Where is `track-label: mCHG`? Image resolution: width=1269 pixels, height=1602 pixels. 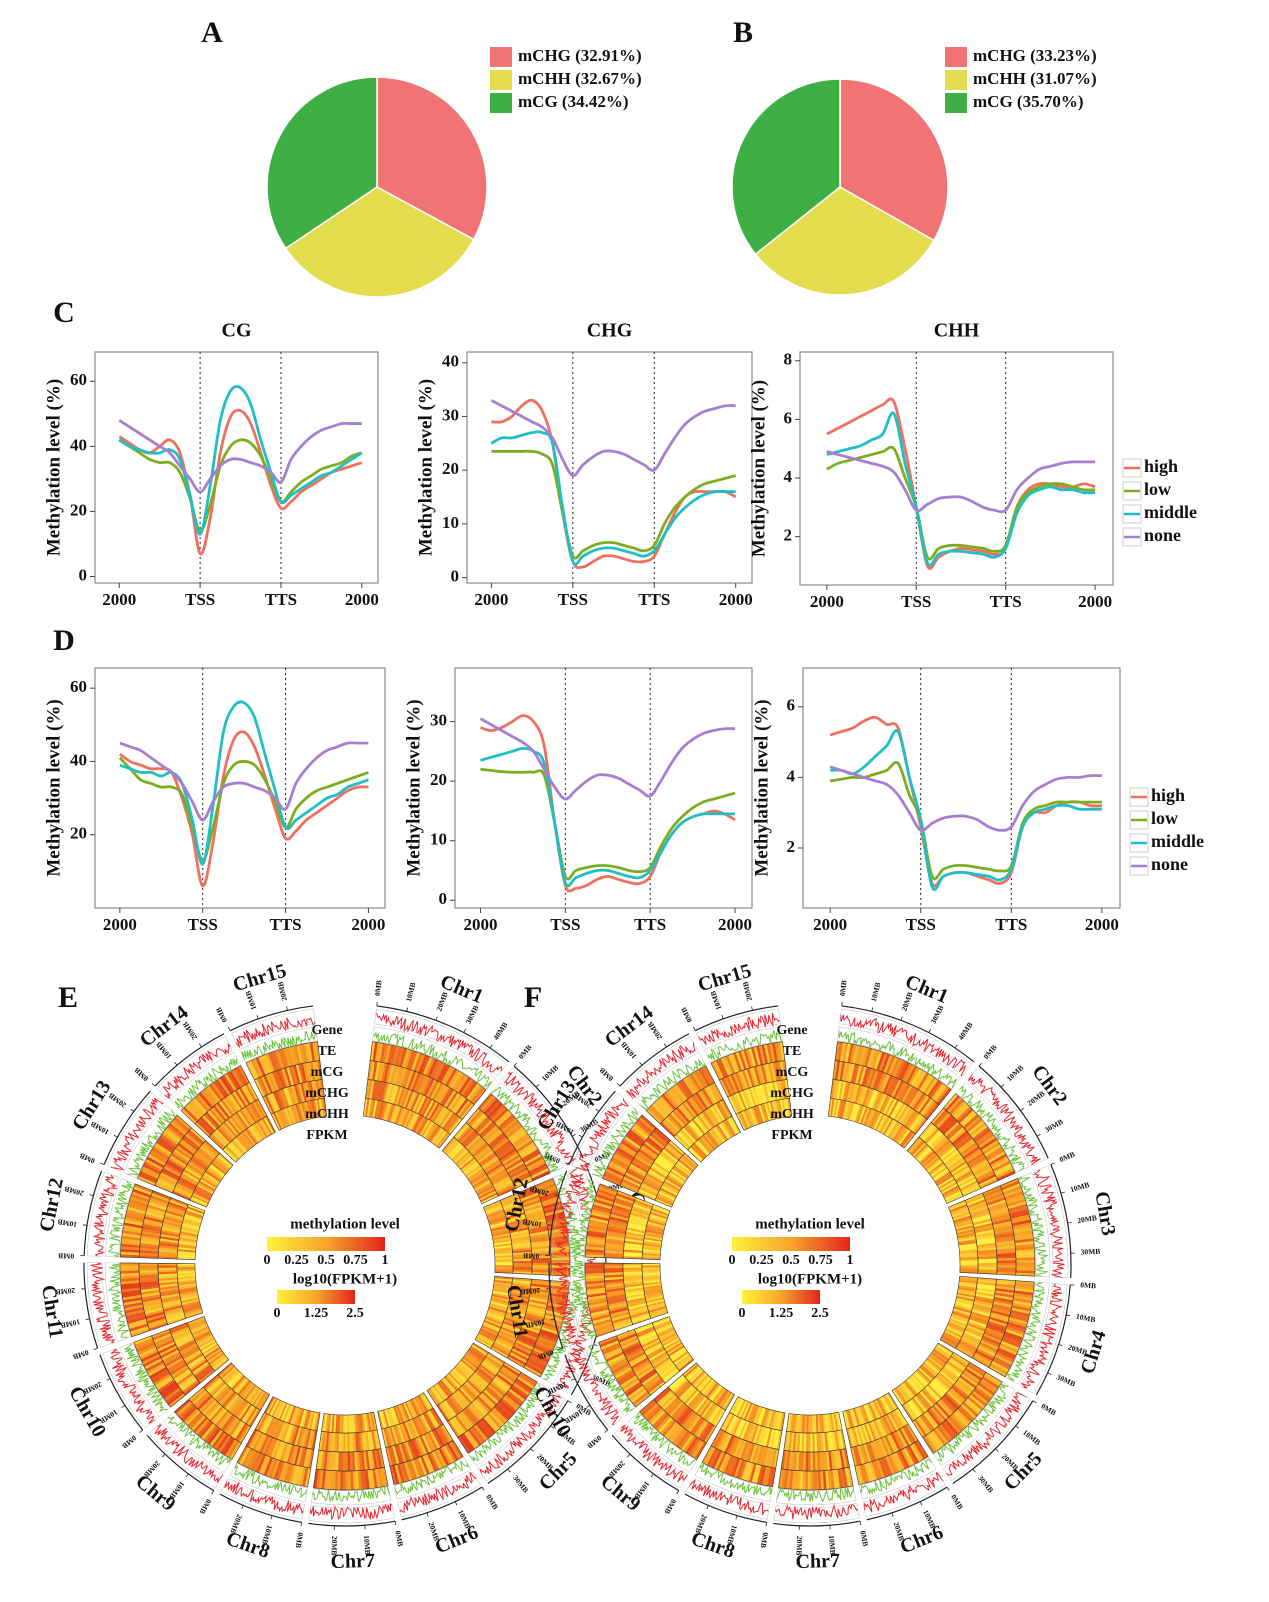 track-label: mCHG is located at coordinates (792, 1093).